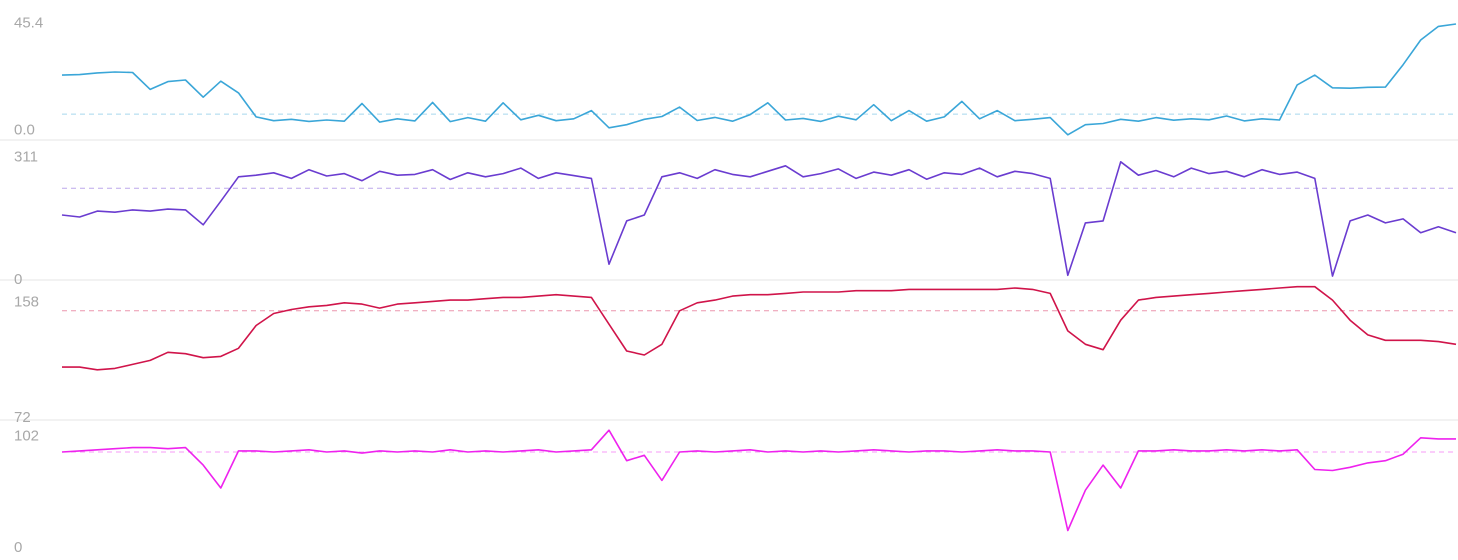  I want to click on y-tick-label: 45.4, so click(28, 23).